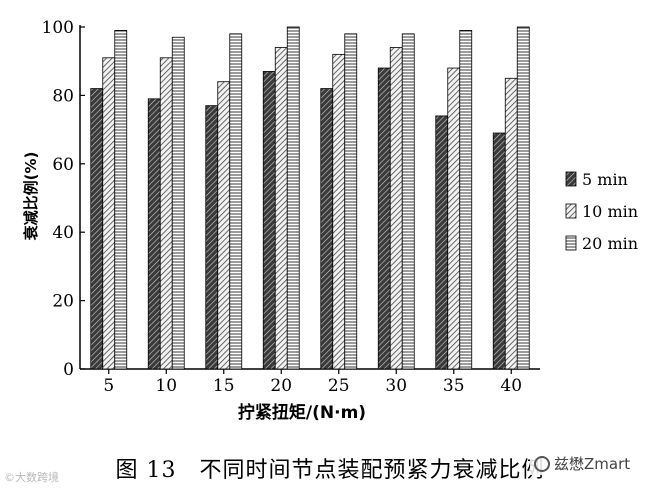 The height and width of the screenshot is (492, 660). I want to click on y-tick-label: 60, so click(63, 165).